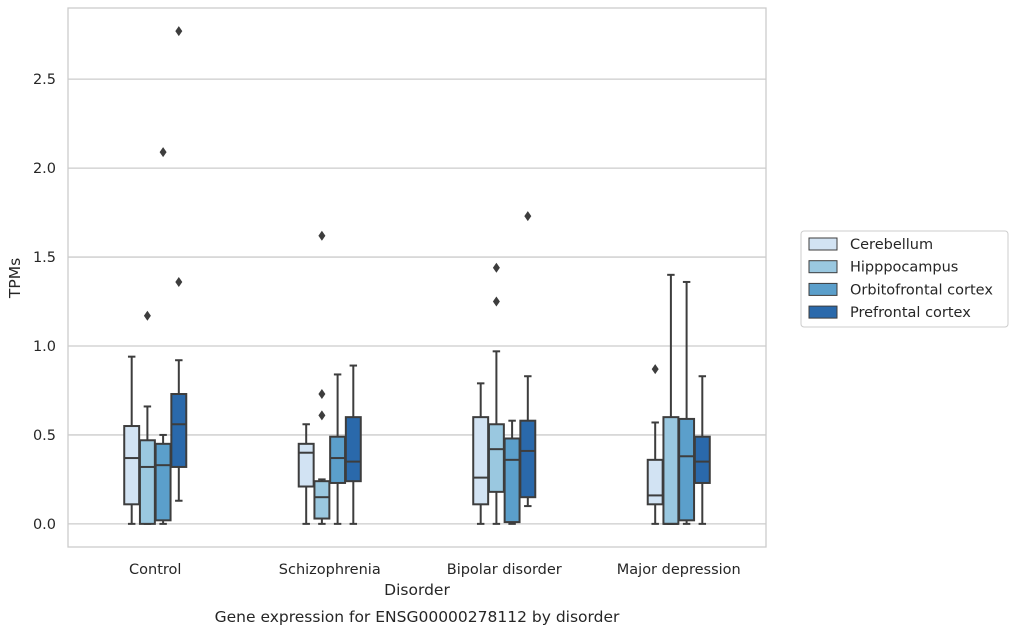 This screenshot has height=634, width=1018. What do you see at coordinates (904, 268) in the screenshot?
I see `legend-label: Hipppocampus` at bounding box center [904, 268].